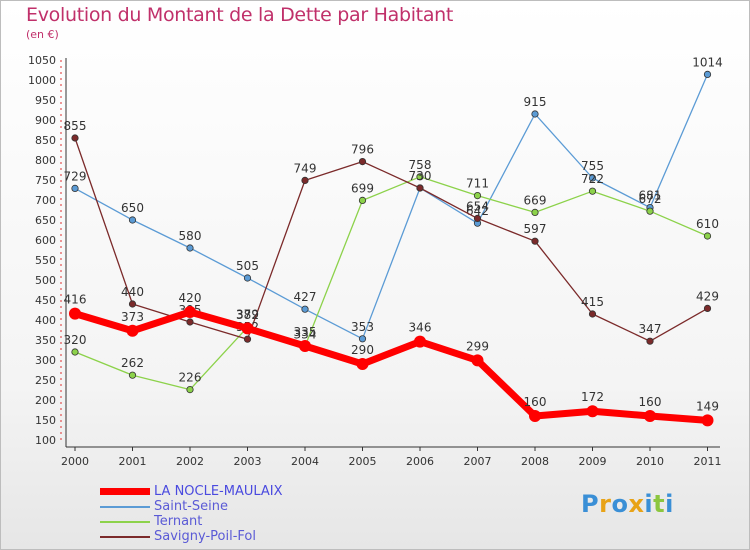 Image resolution: width=750 pixels, height=550 pixels. Describe the element at coordinates (247, 315) in the screenshot. I see `data-label-ternant: 382` at that location.